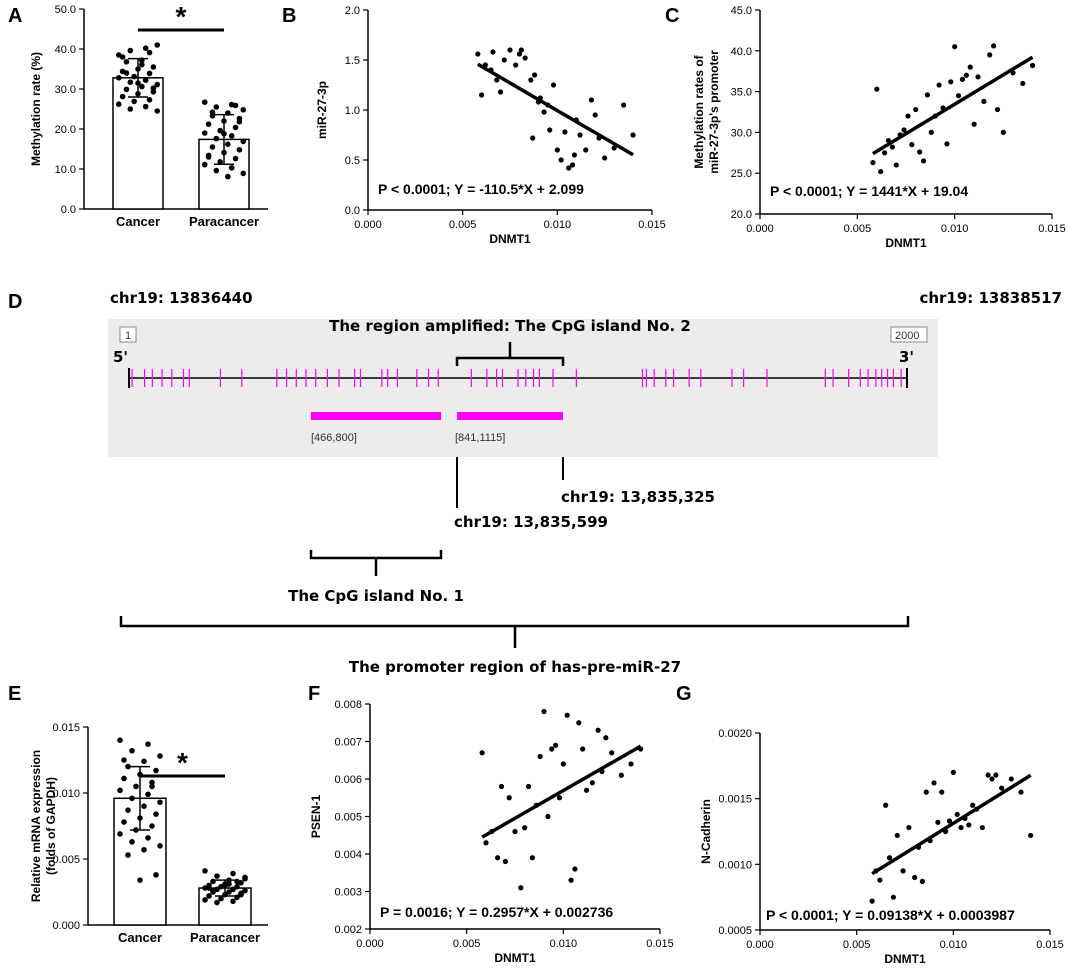  I want to click on y-tick-label: 40.0, so click(65, 50).